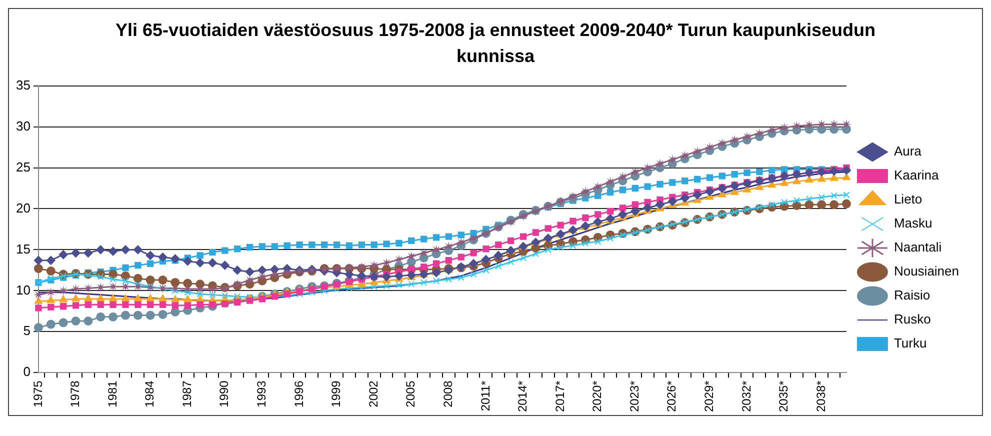  I want to click on legend-label: Kaarina, so click(917, 175).